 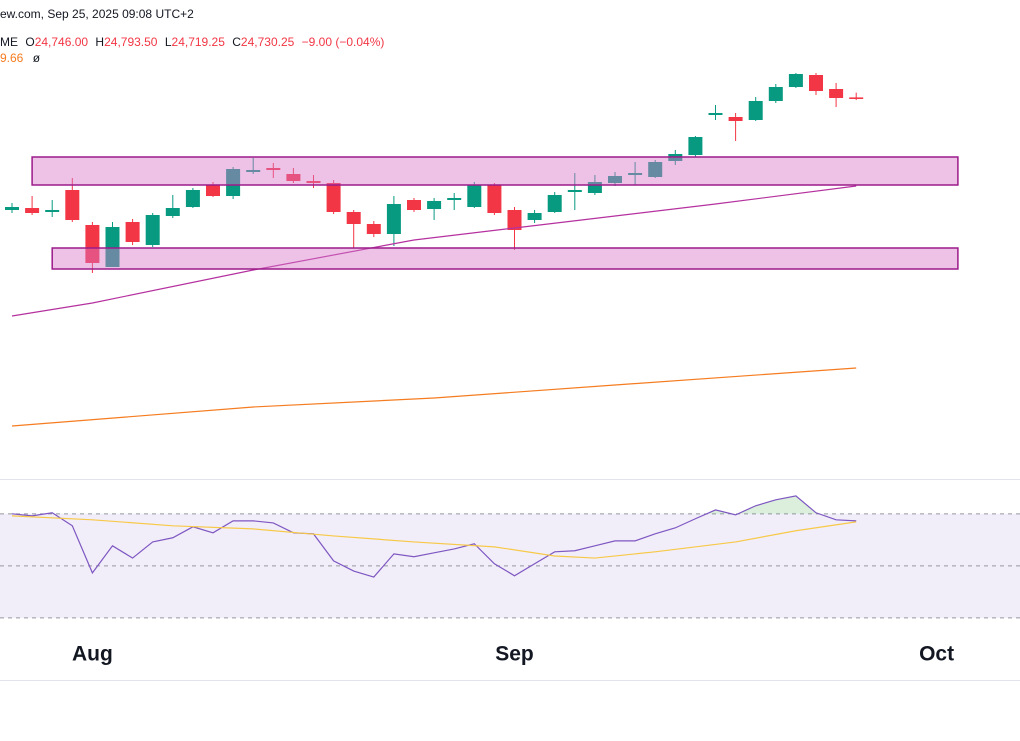 I want to click on overbought-fill, so click(x=434, y=504).